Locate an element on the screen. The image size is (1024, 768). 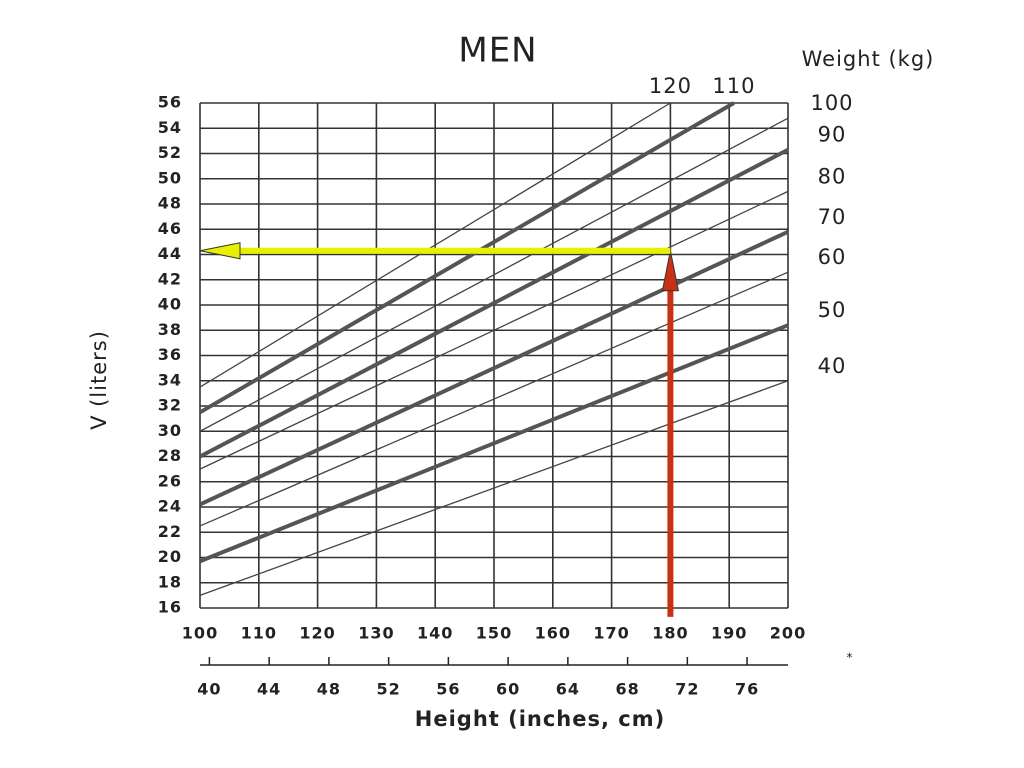
x-tick-label: 120 is located at coordinates (317, 633).